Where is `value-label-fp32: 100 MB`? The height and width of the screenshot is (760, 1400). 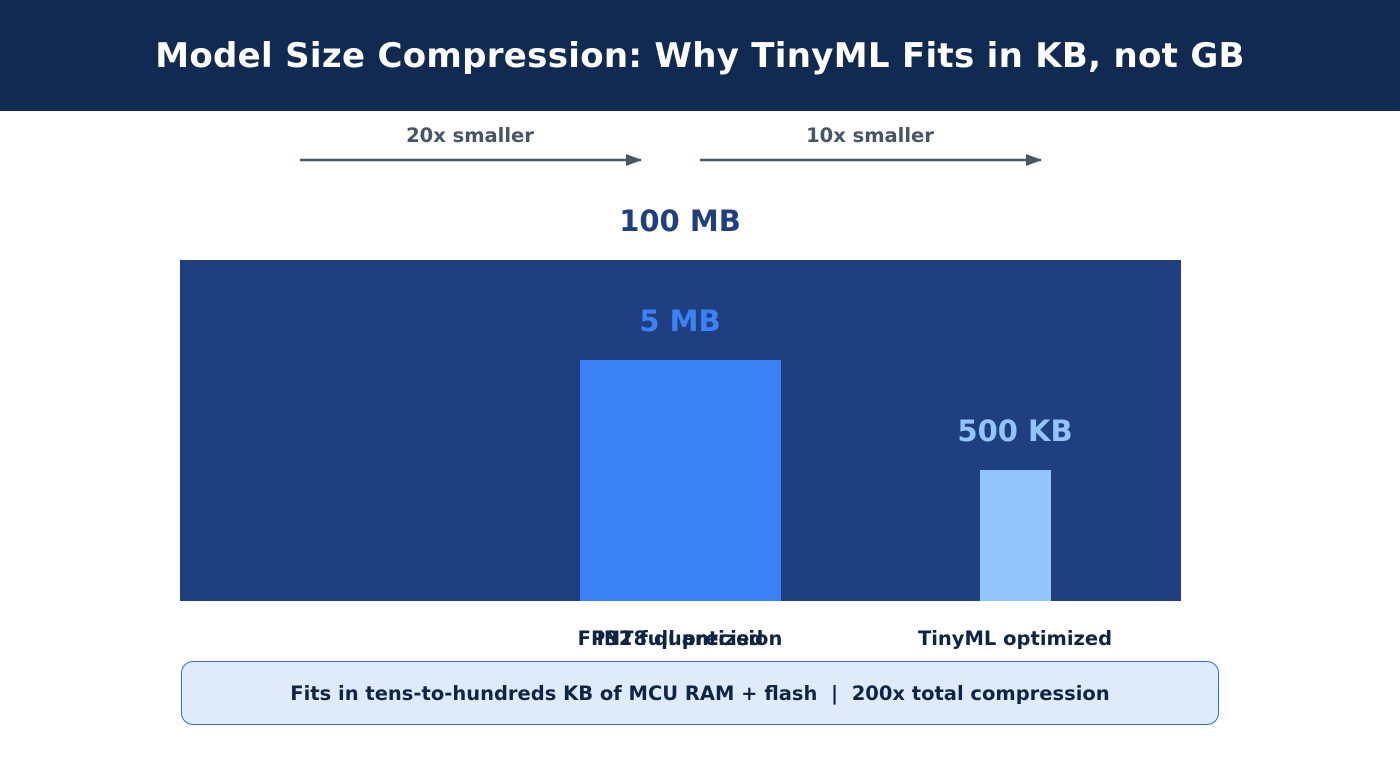 value-label-fp32: 100 MB is located at coordinates (680, 221).